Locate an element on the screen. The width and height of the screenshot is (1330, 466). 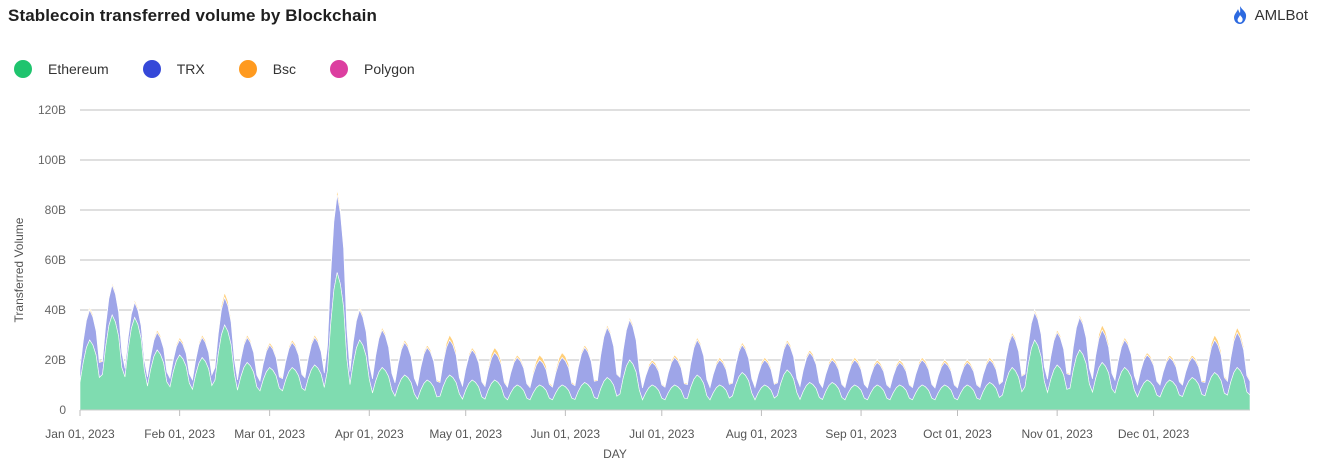
x-tick-label: May 01, 2023 is located at coordinates (465, 434).